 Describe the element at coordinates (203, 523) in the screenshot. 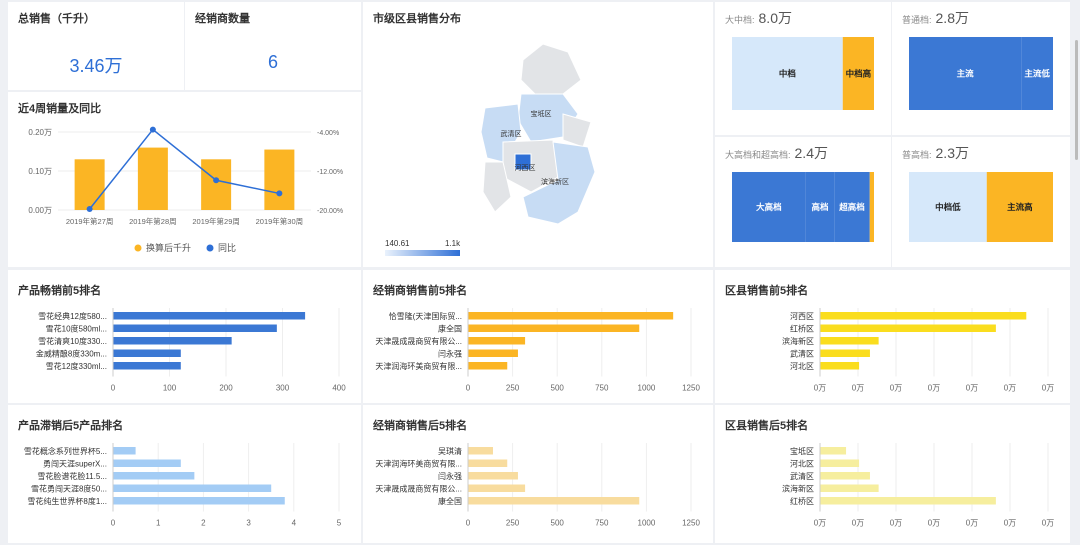

I see `rank-x-tick: 2` at that location.